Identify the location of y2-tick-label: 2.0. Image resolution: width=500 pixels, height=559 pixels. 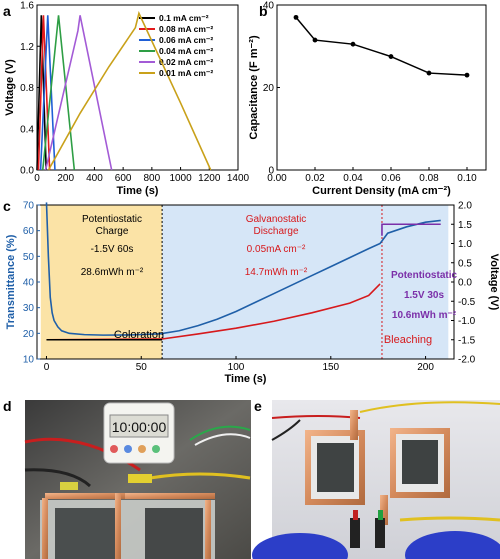
(465, 206).